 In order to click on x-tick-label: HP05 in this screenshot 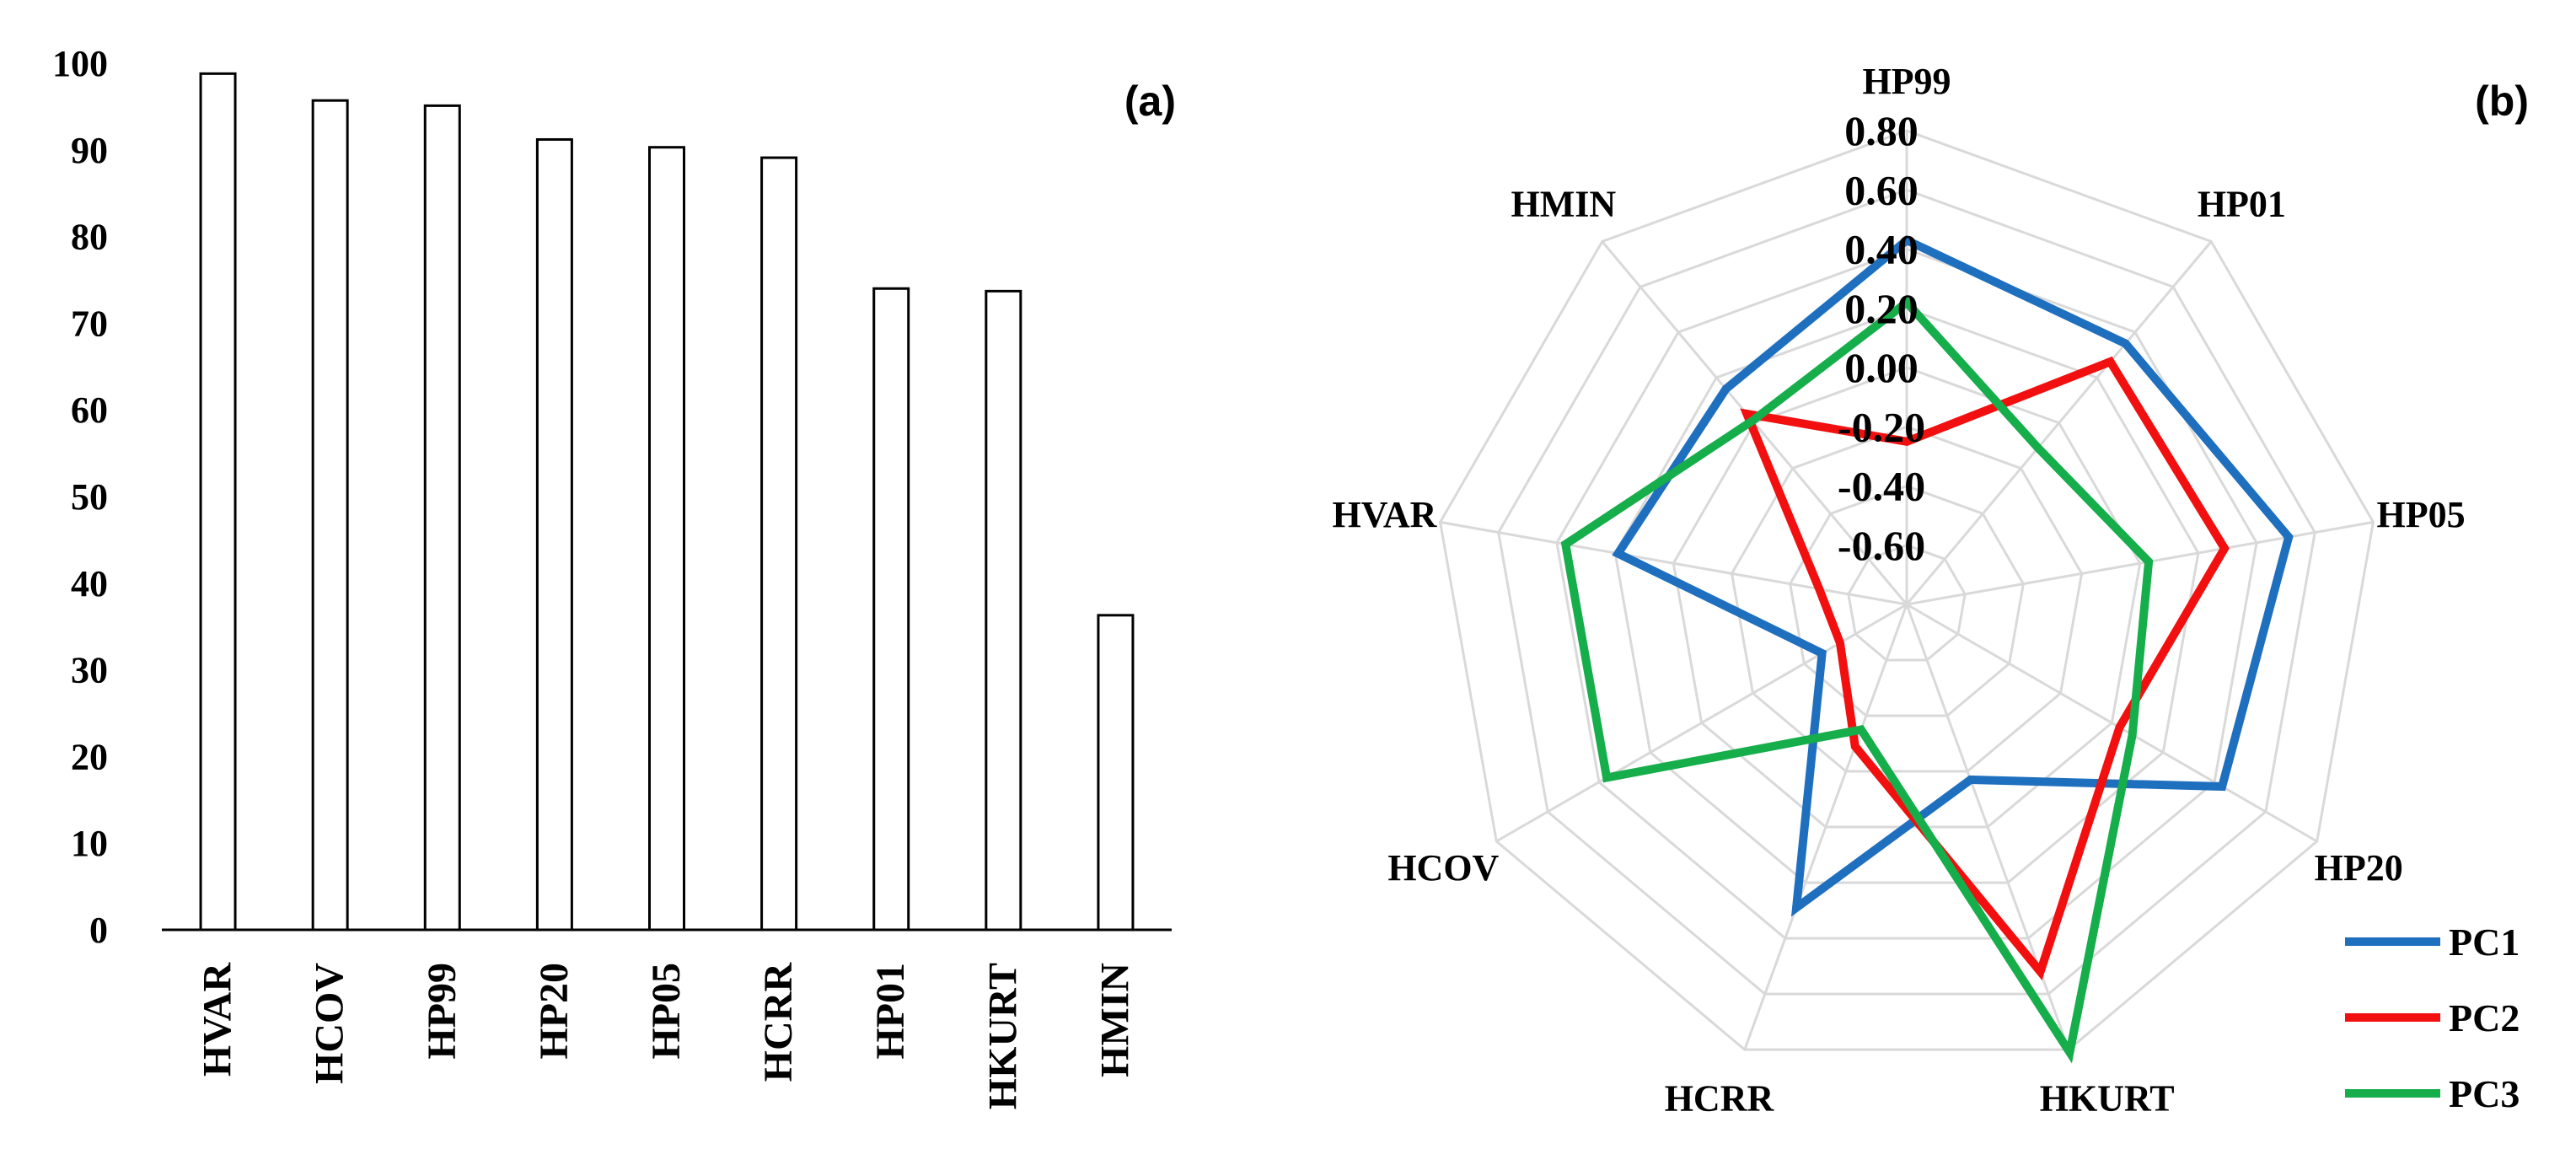, I will do `click(666, 1011)`.